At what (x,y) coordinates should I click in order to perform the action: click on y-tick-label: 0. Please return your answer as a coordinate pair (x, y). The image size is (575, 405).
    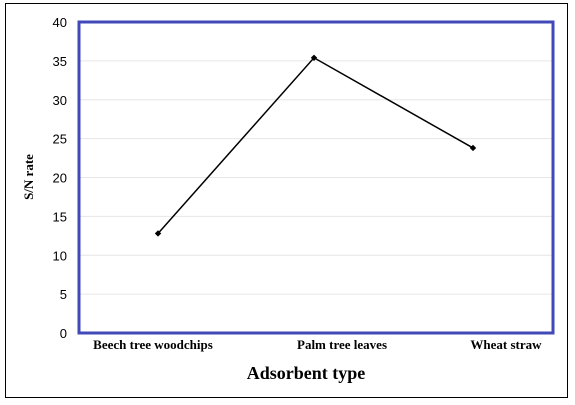
    Looking at the image, I should click on (63, 333).